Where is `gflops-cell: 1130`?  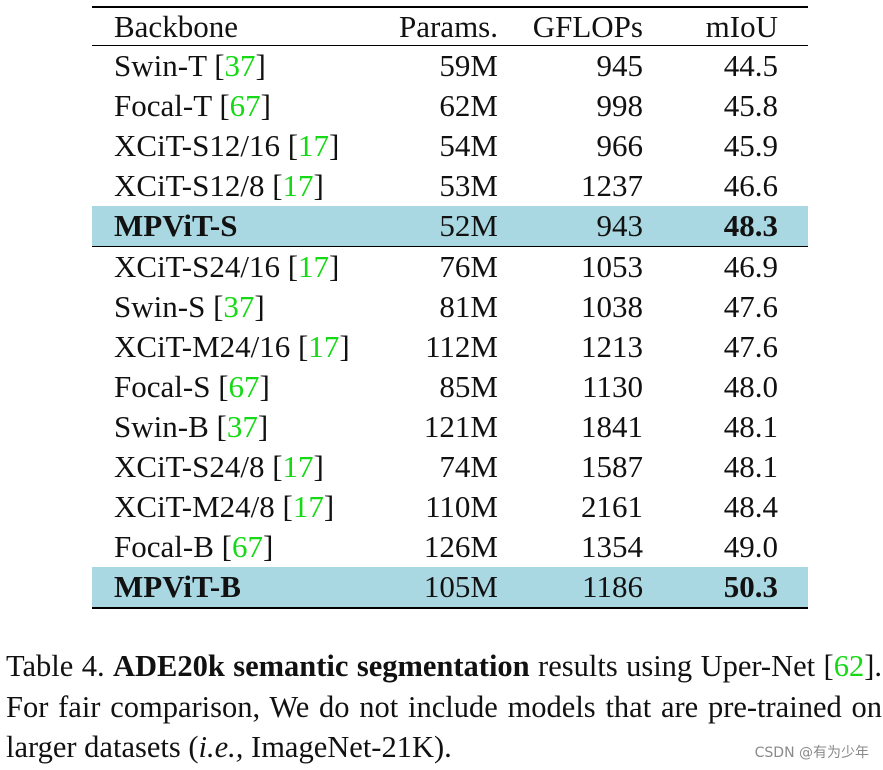 gflops-cell: 1130 is located at coordinates (612, 386).